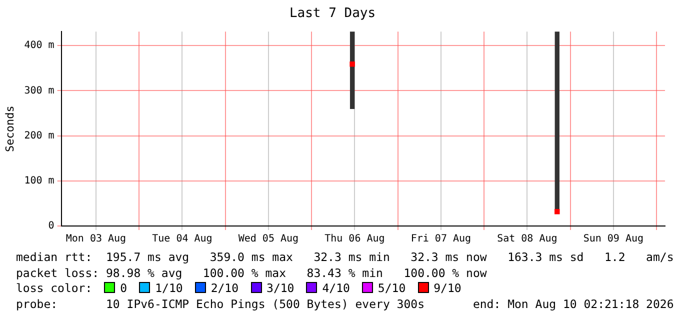 The width and height of the screenshot is (697, 315). Describe the element at coordinates (613, 239) in the screenshot. I see `x-tick-label: Sun 09 Aug` at that location.